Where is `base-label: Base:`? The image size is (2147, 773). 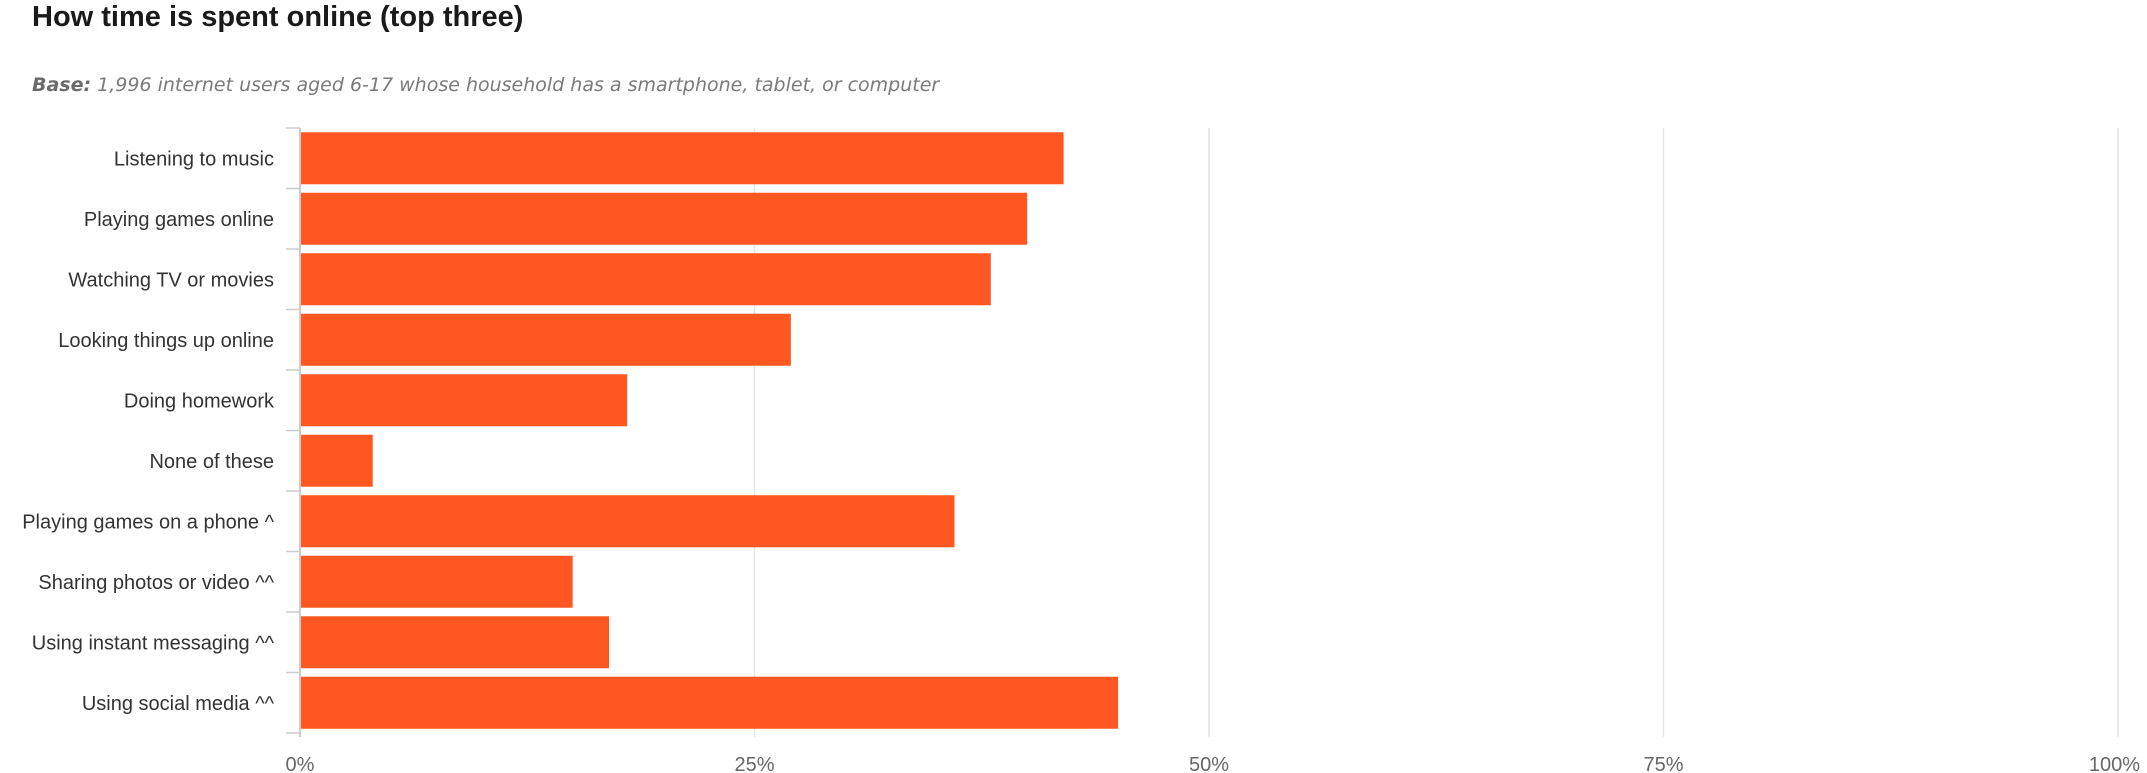 base-label: Base: is located at coordinates (62, 85).